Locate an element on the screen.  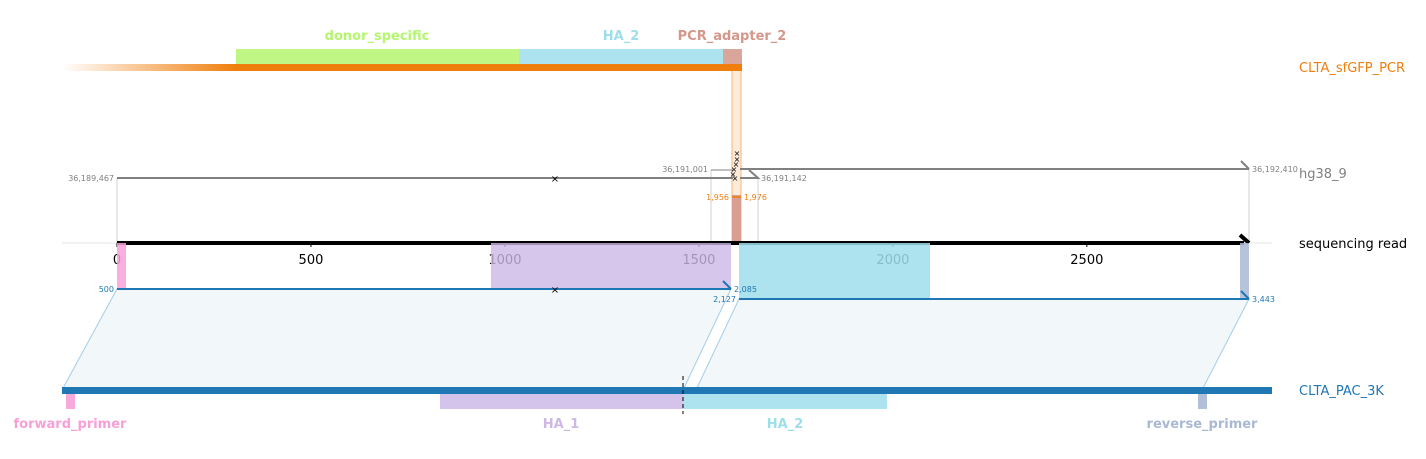
pcr-adapter-on-read-block is located at coordinates (736, 219).